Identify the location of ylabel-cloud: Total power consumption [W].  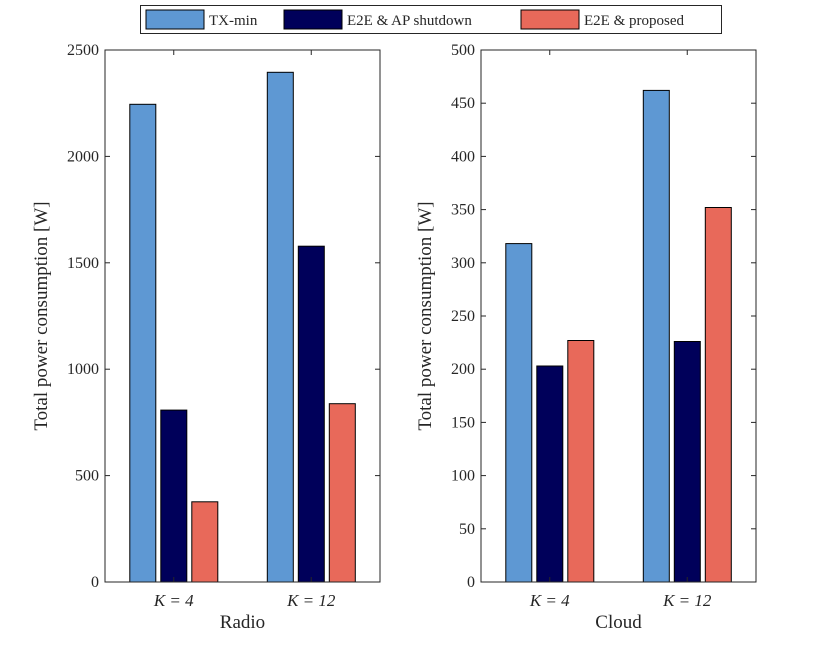
(425, 315).